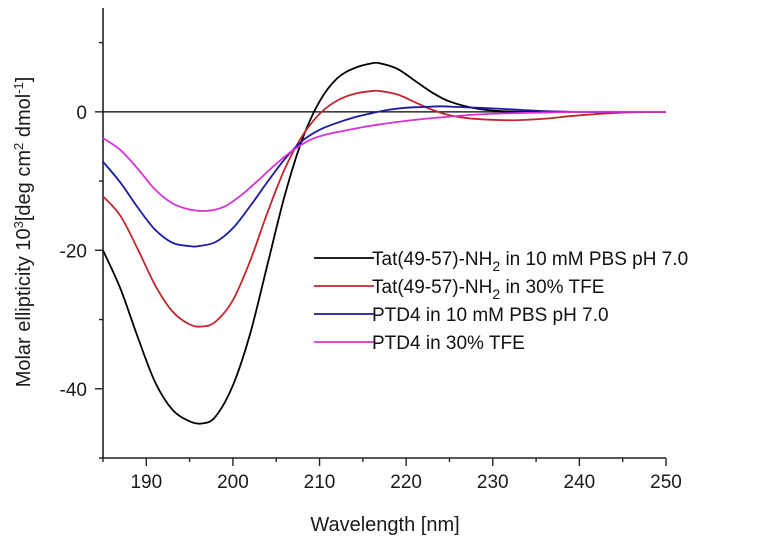  Describe the element at coordinates (24, 118) in the screenshot. I see `y-axis-title-suffix: dmol` at that location.